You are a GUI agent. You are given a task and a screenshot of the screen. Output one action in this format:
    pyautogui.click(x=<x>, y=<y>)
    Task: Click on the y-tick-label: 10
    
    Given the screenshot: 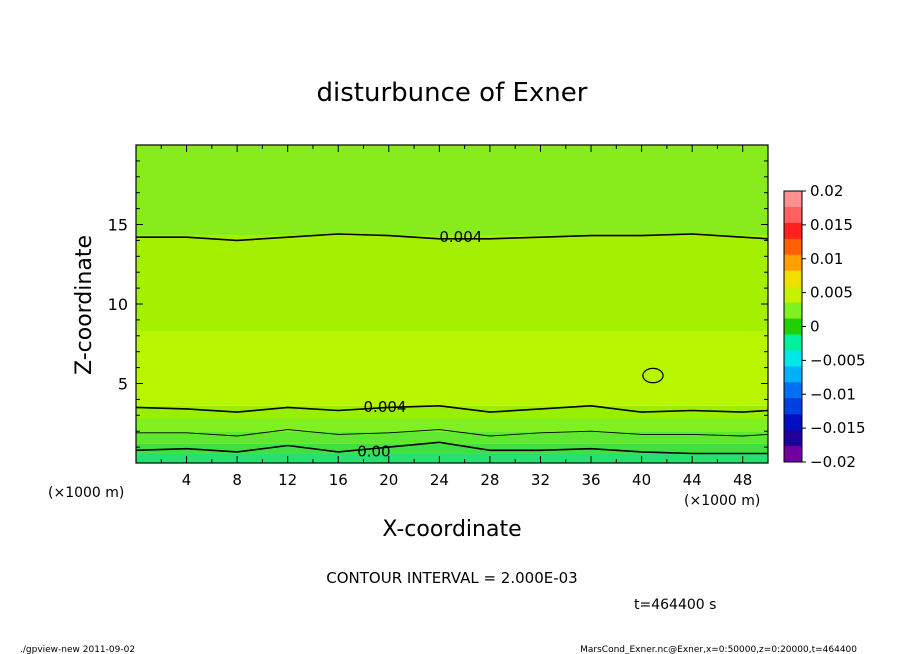 What is the action you would take?
    pyautogui.click(x=118, y=304)
    